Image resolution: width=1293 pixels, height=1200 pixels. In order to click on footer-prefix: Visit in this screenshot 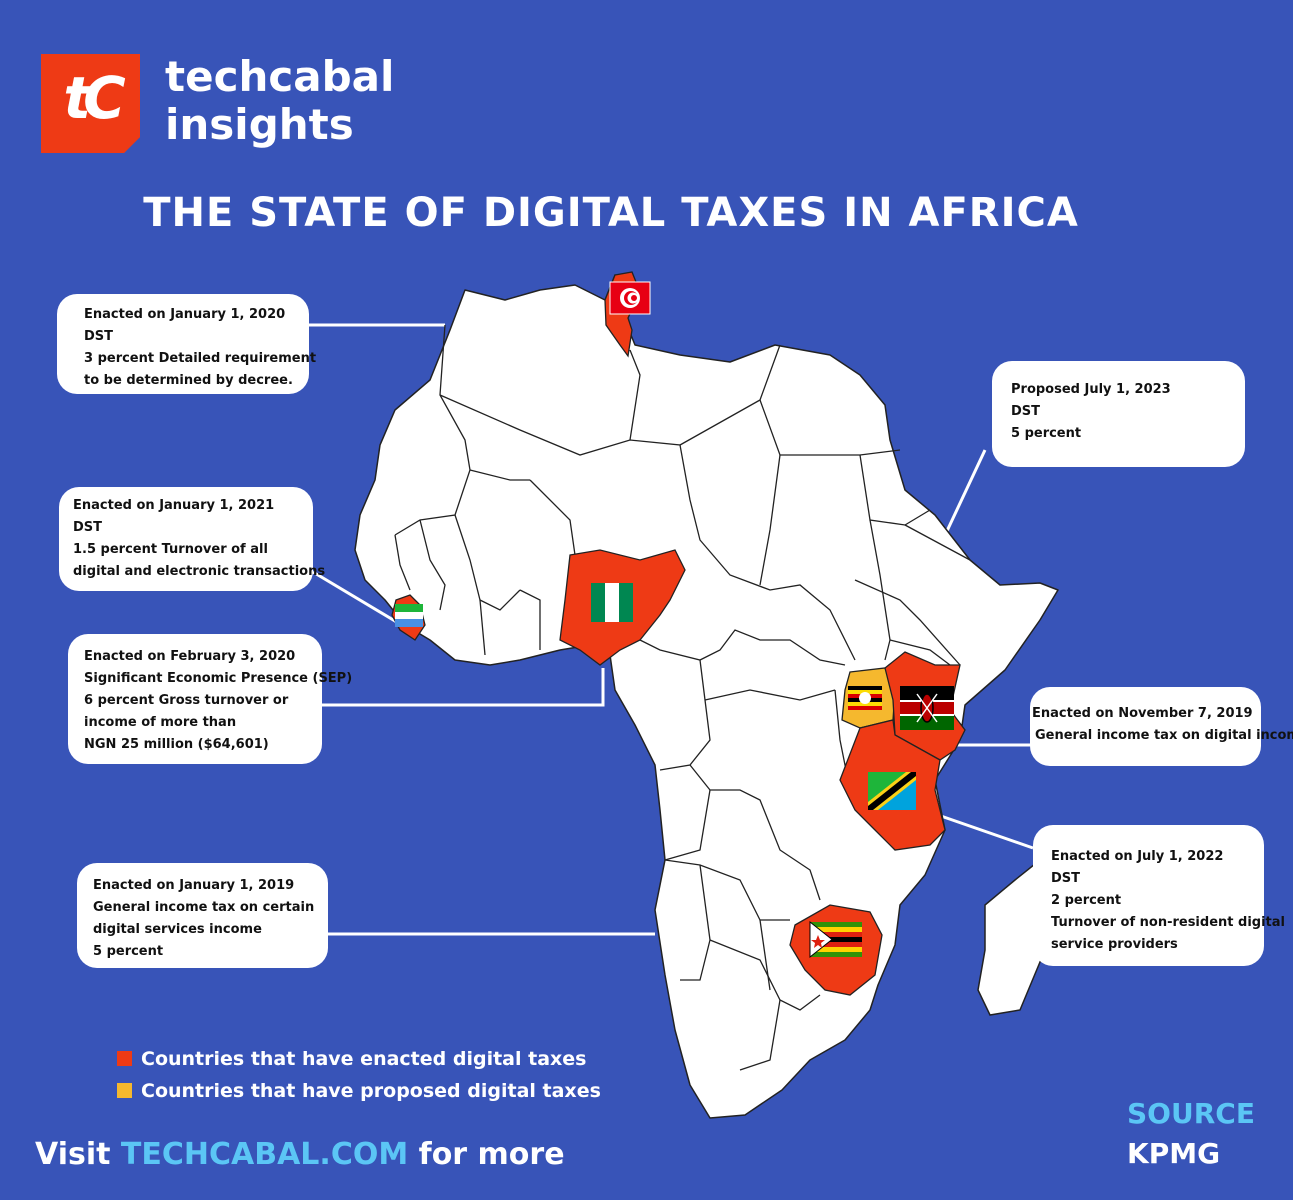, I will do `click(78, 1154)`.